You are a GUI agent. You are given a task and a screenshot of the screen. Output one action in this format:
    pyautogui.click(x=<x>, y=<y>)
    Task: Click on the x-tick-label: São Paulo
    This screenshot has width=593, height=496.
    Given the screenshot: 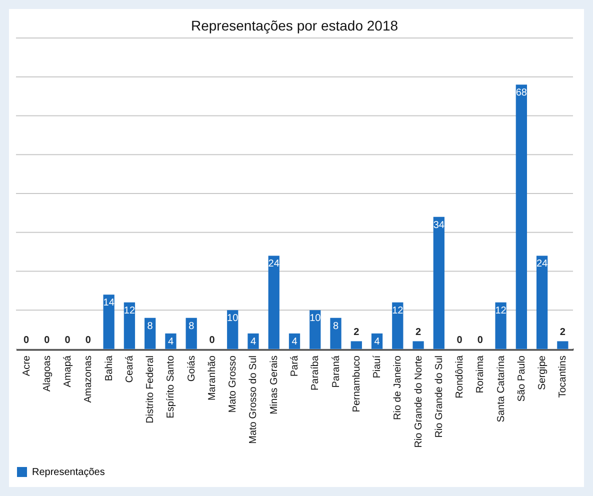 What is the action you would take?
    pyautogui.click(x=522, y=378)
    